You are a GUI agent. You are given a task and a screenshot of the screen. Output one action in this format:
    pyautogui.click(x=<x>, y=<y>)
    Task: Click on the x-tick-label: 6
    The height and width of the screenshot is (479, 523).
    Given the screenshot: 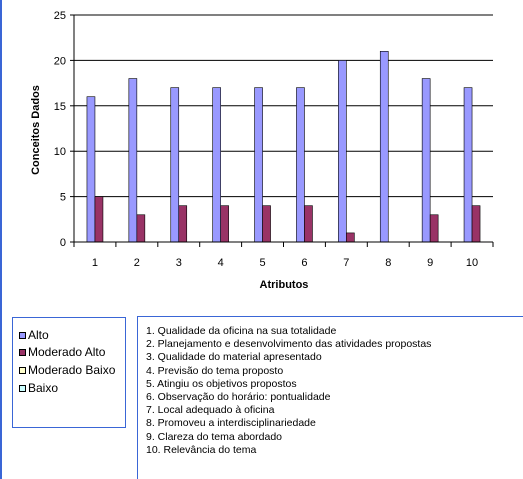 What is the action you would take?
    pyautogui.click(x=304, y=263)
    